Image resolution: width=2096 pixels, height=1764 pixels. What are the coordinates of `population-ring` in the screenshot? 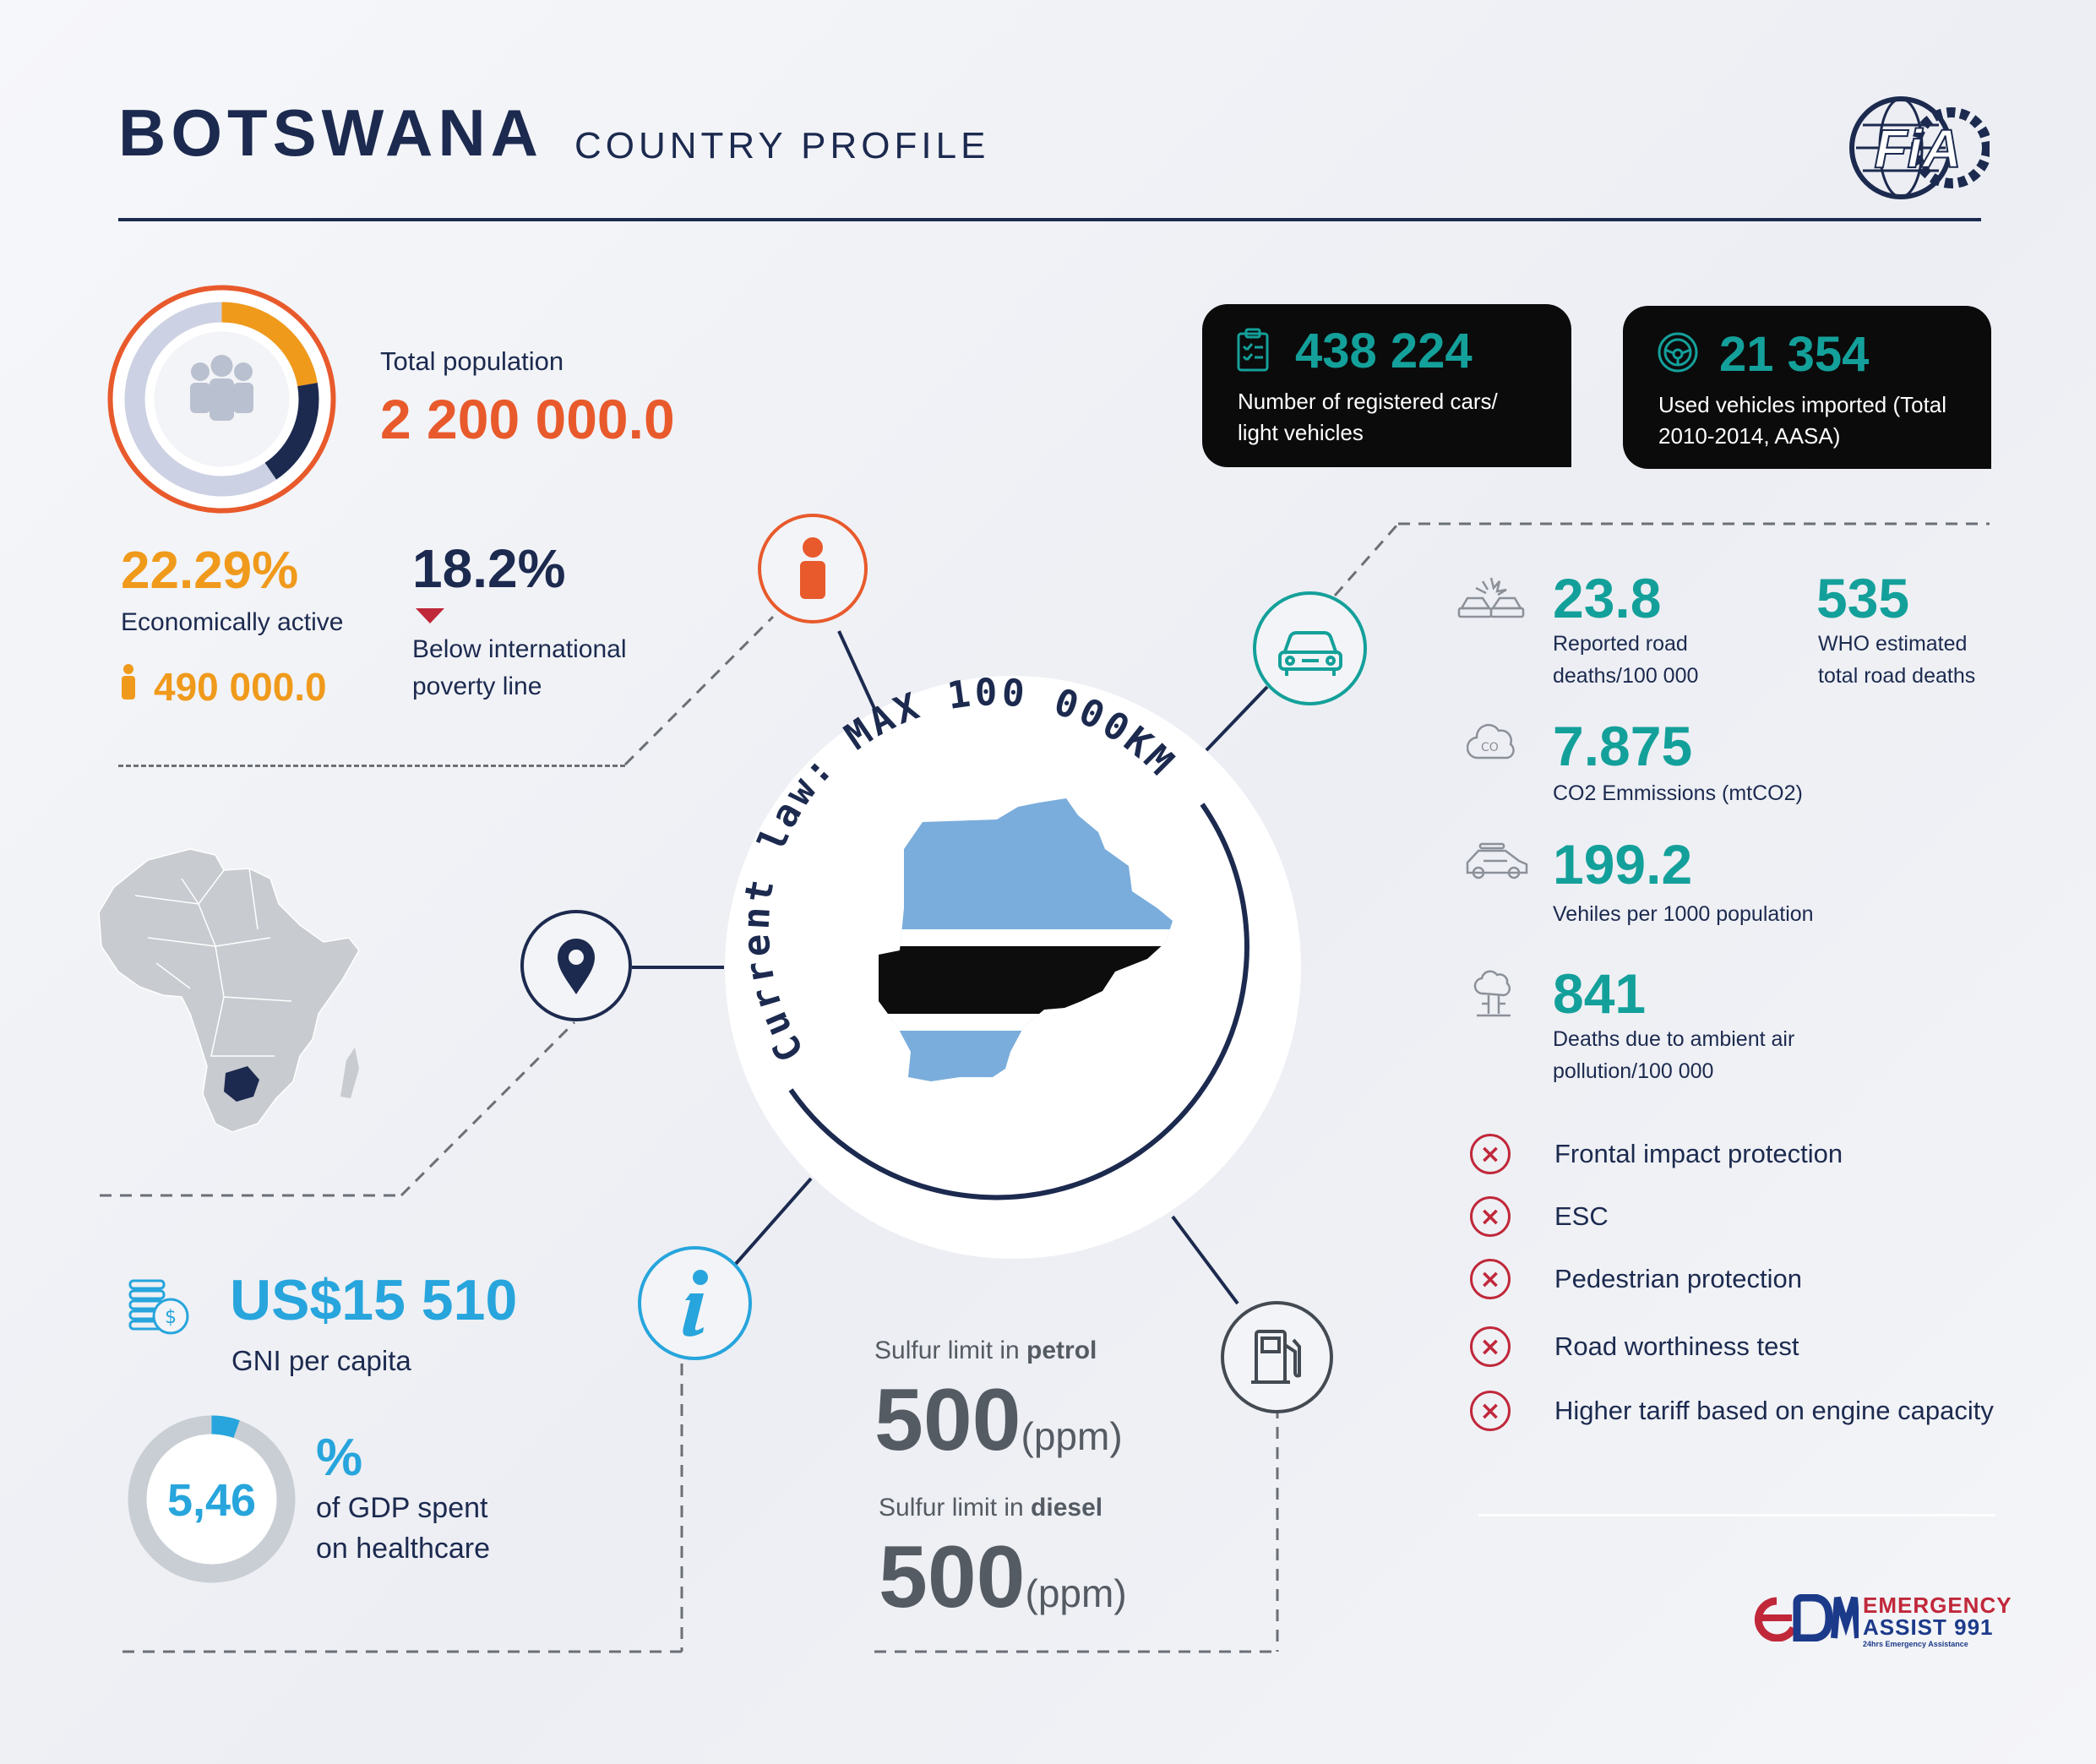 It's located at (222, 399).